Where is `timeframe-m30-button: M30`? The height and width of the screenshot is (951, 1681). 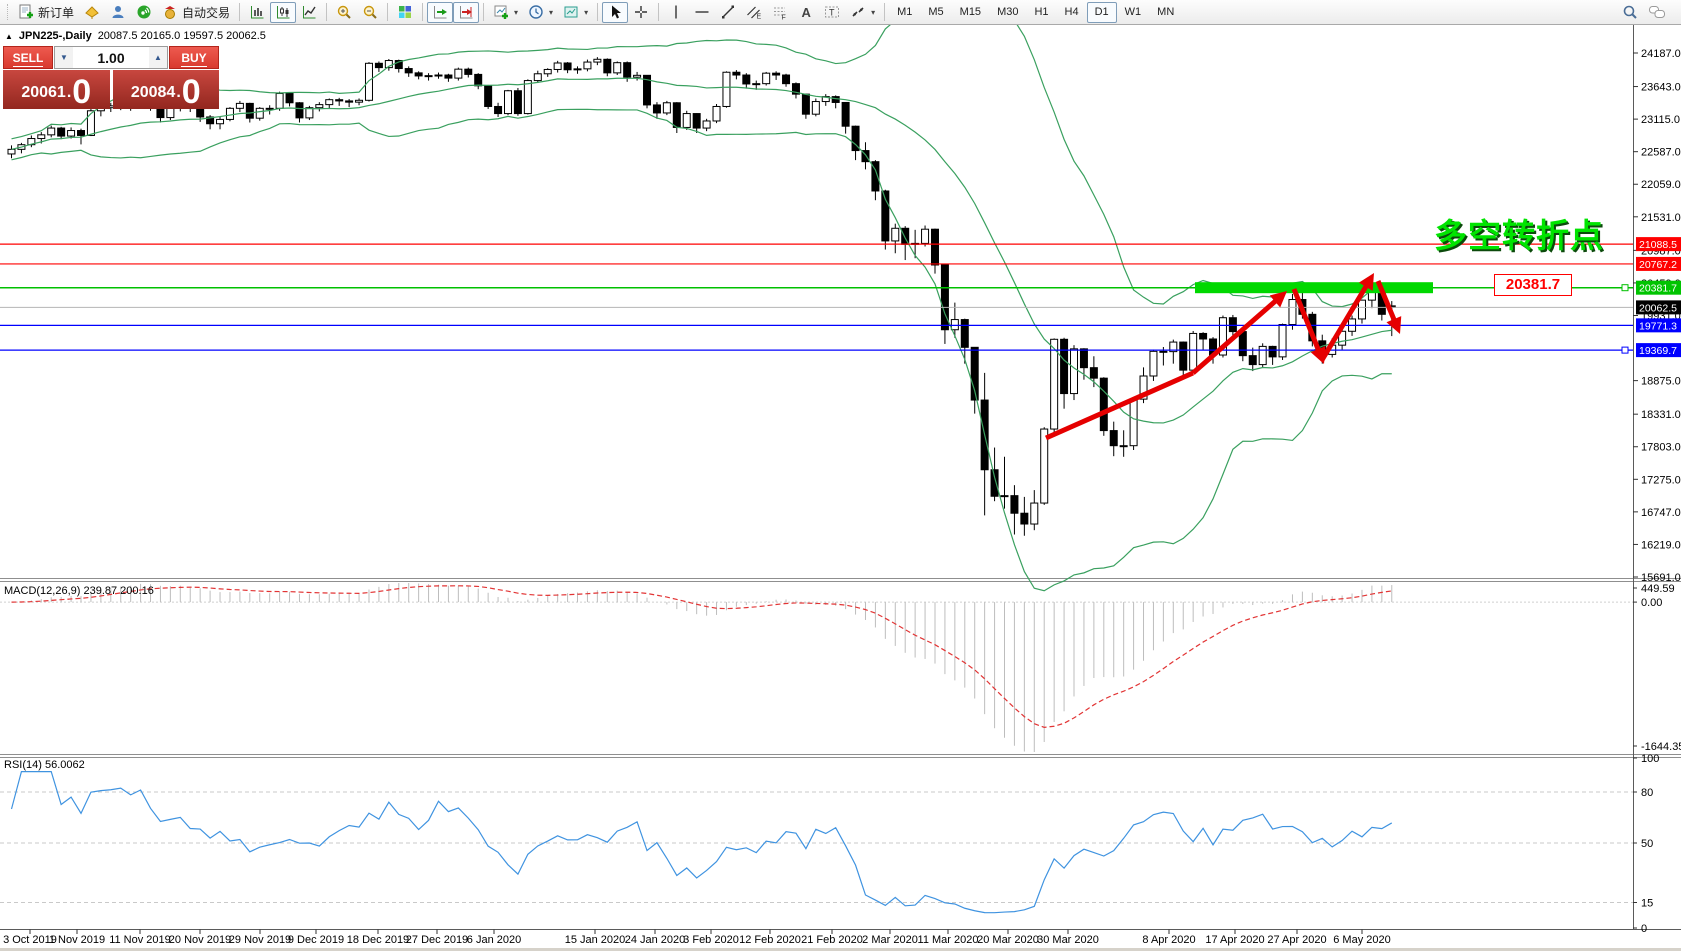
timeframe-m30-button: M30 is located at coordinates (1007, 12).